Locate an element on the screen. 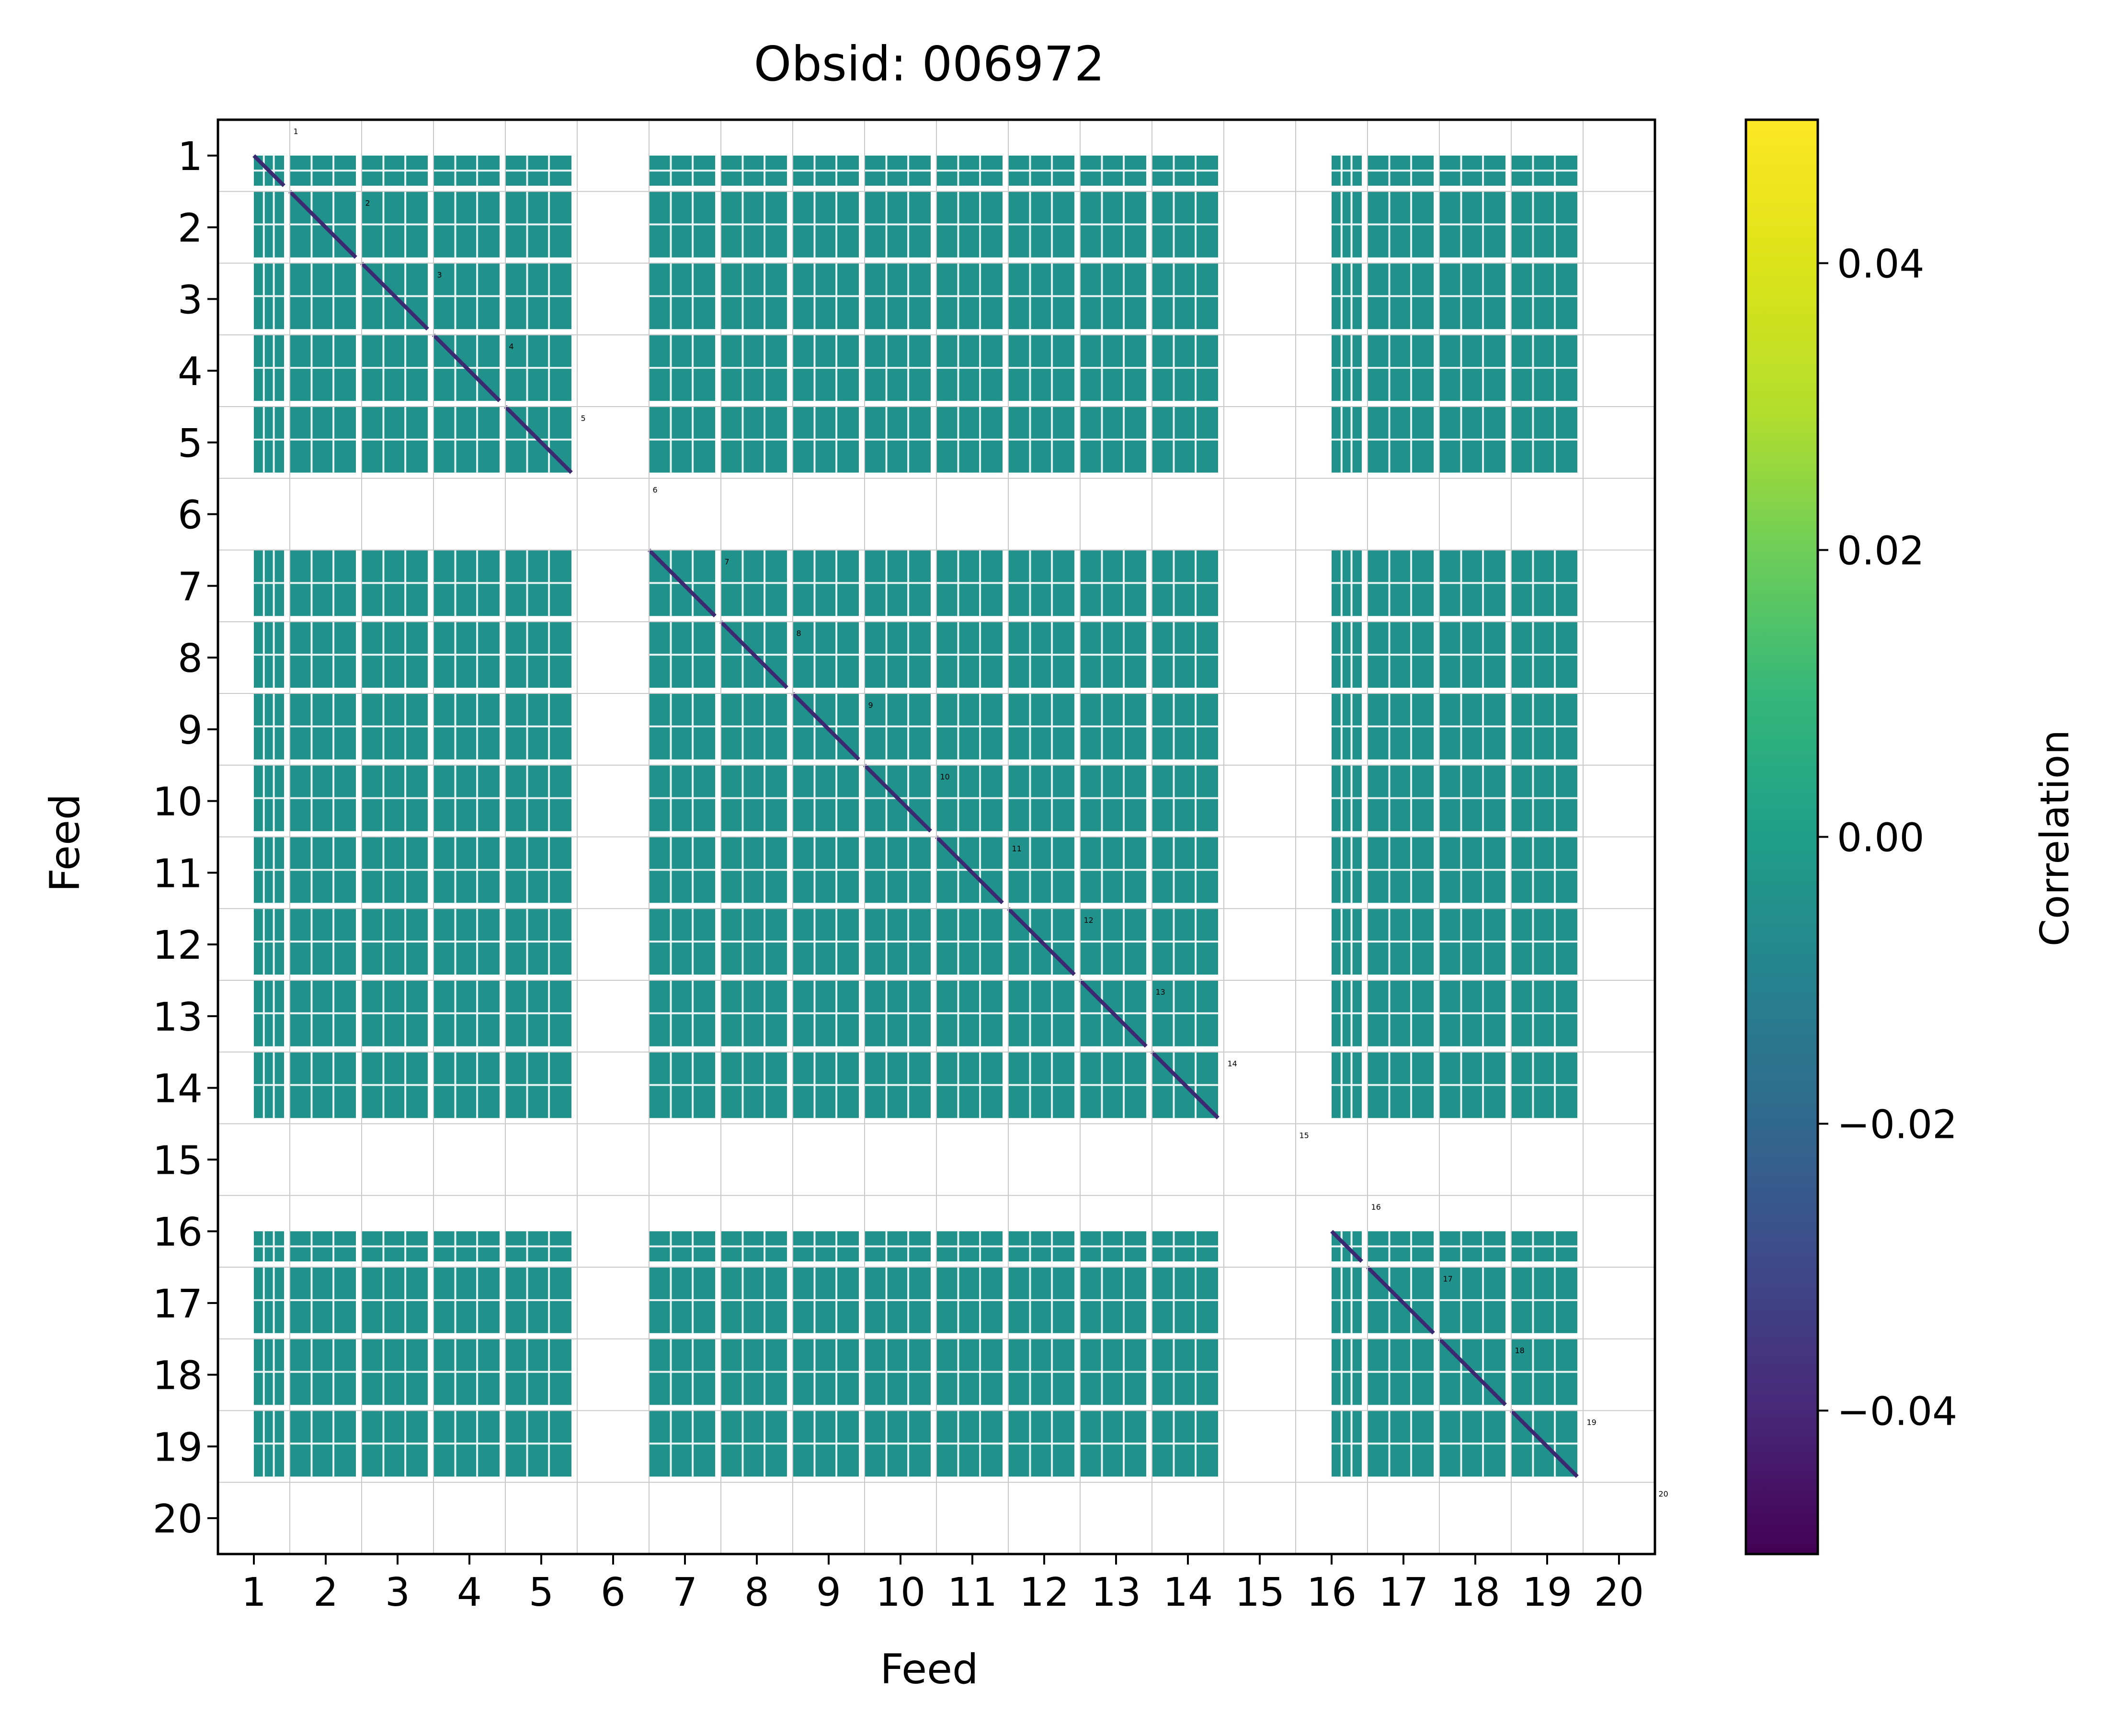 Image resolution: width=2109 pixels, height=1736 pixels. x-tick-label: 18 is located at coordinates (1475, 1592).